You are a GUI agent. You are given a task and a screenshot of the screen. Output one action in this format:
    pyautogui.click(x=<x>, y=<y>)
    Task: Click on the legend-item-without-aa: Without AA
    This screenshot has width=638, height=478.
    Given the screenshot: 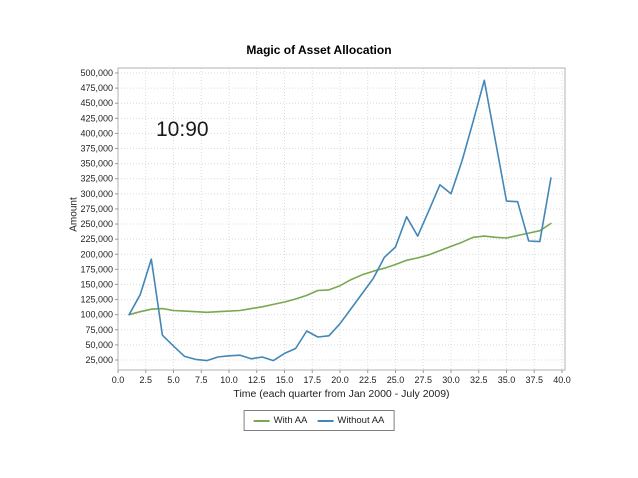 What is the action you would take?
    pyautogui.click(x=350, y=420)
    